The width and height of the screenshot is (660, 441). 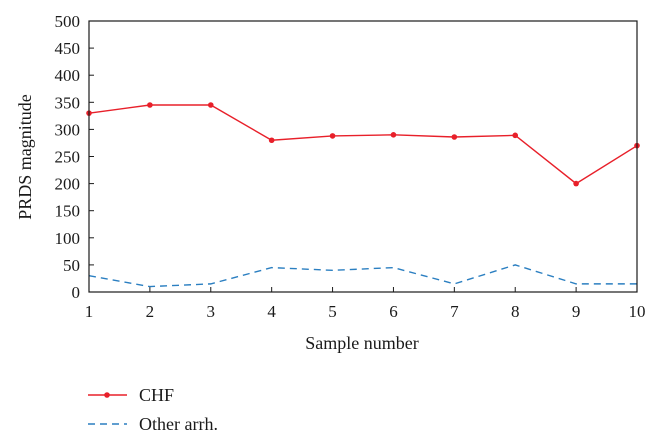 What do you see at coordinates (68, 184) in the screenshot?
I see `y-tick-label: 200` at bounding box center [68, 184].